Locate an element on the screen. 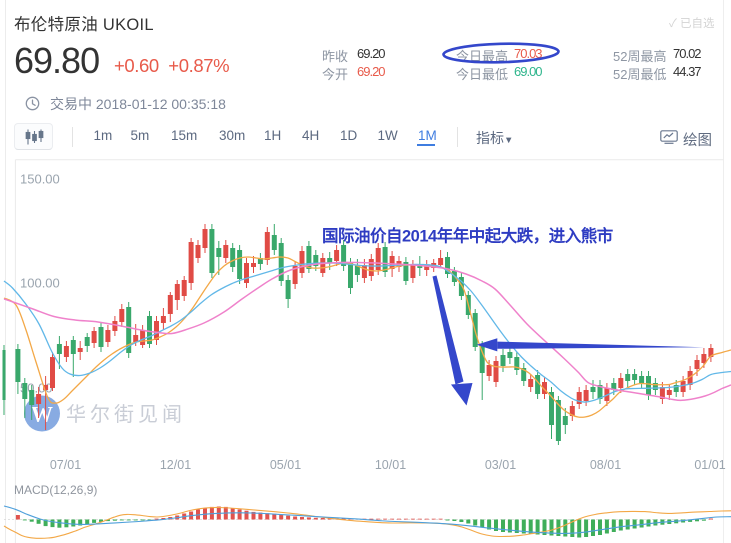  svg-text: 12/01 is located at coordinates (175, 465).